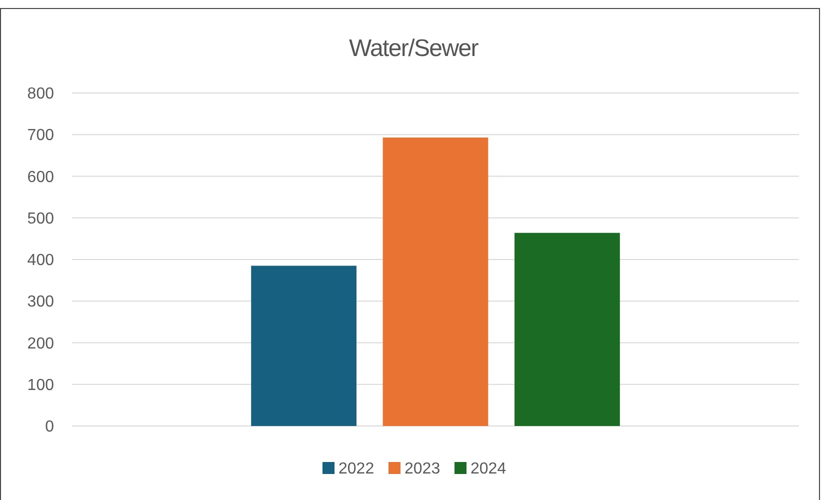 The width and height of the screenshot is (827, 500). What do you see at coordinates (40, 261) in the screenshot?
I see `y-tick-label: 400` at bounding box center [40, 261].